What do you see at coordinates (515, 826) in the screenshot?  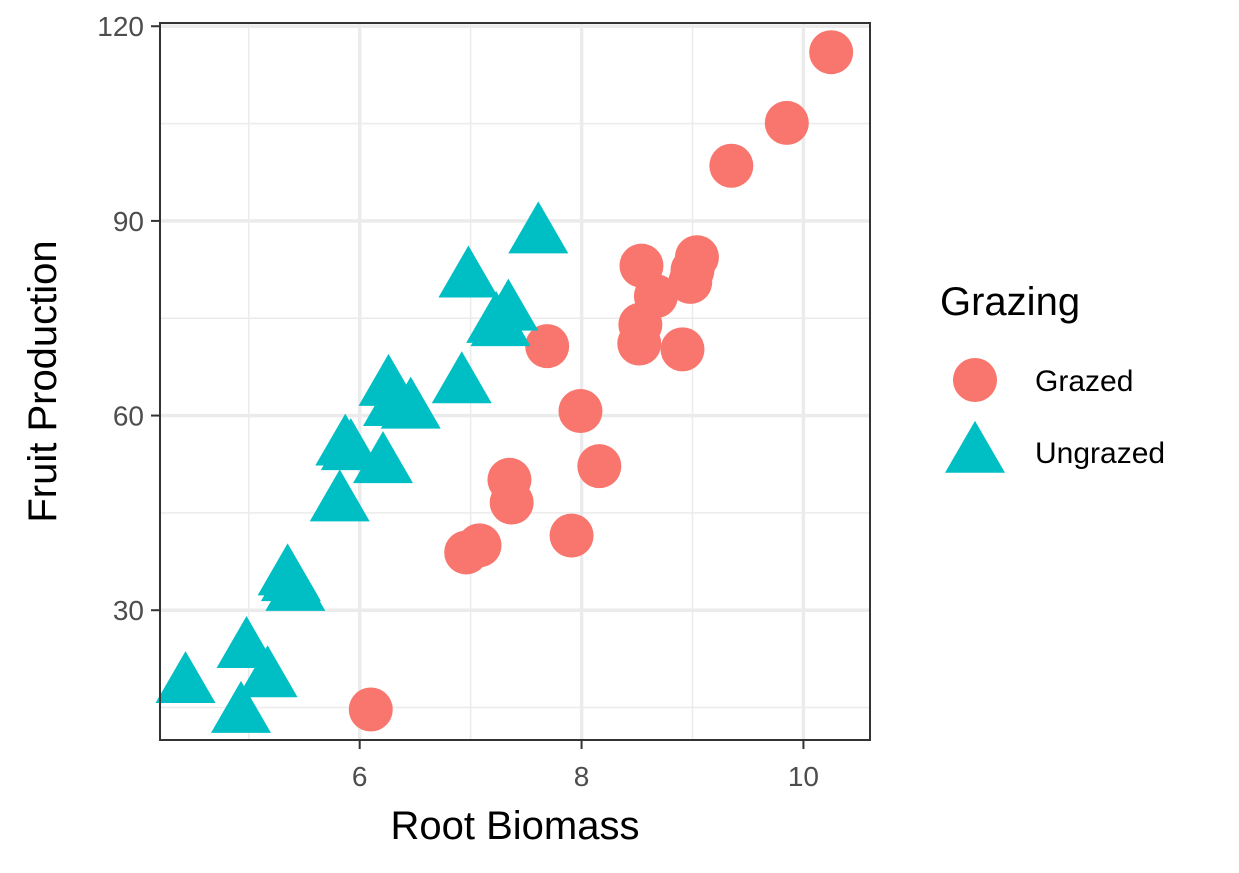 I see `x-axis-title: Root Biomass` at bounding box center [515, 826].